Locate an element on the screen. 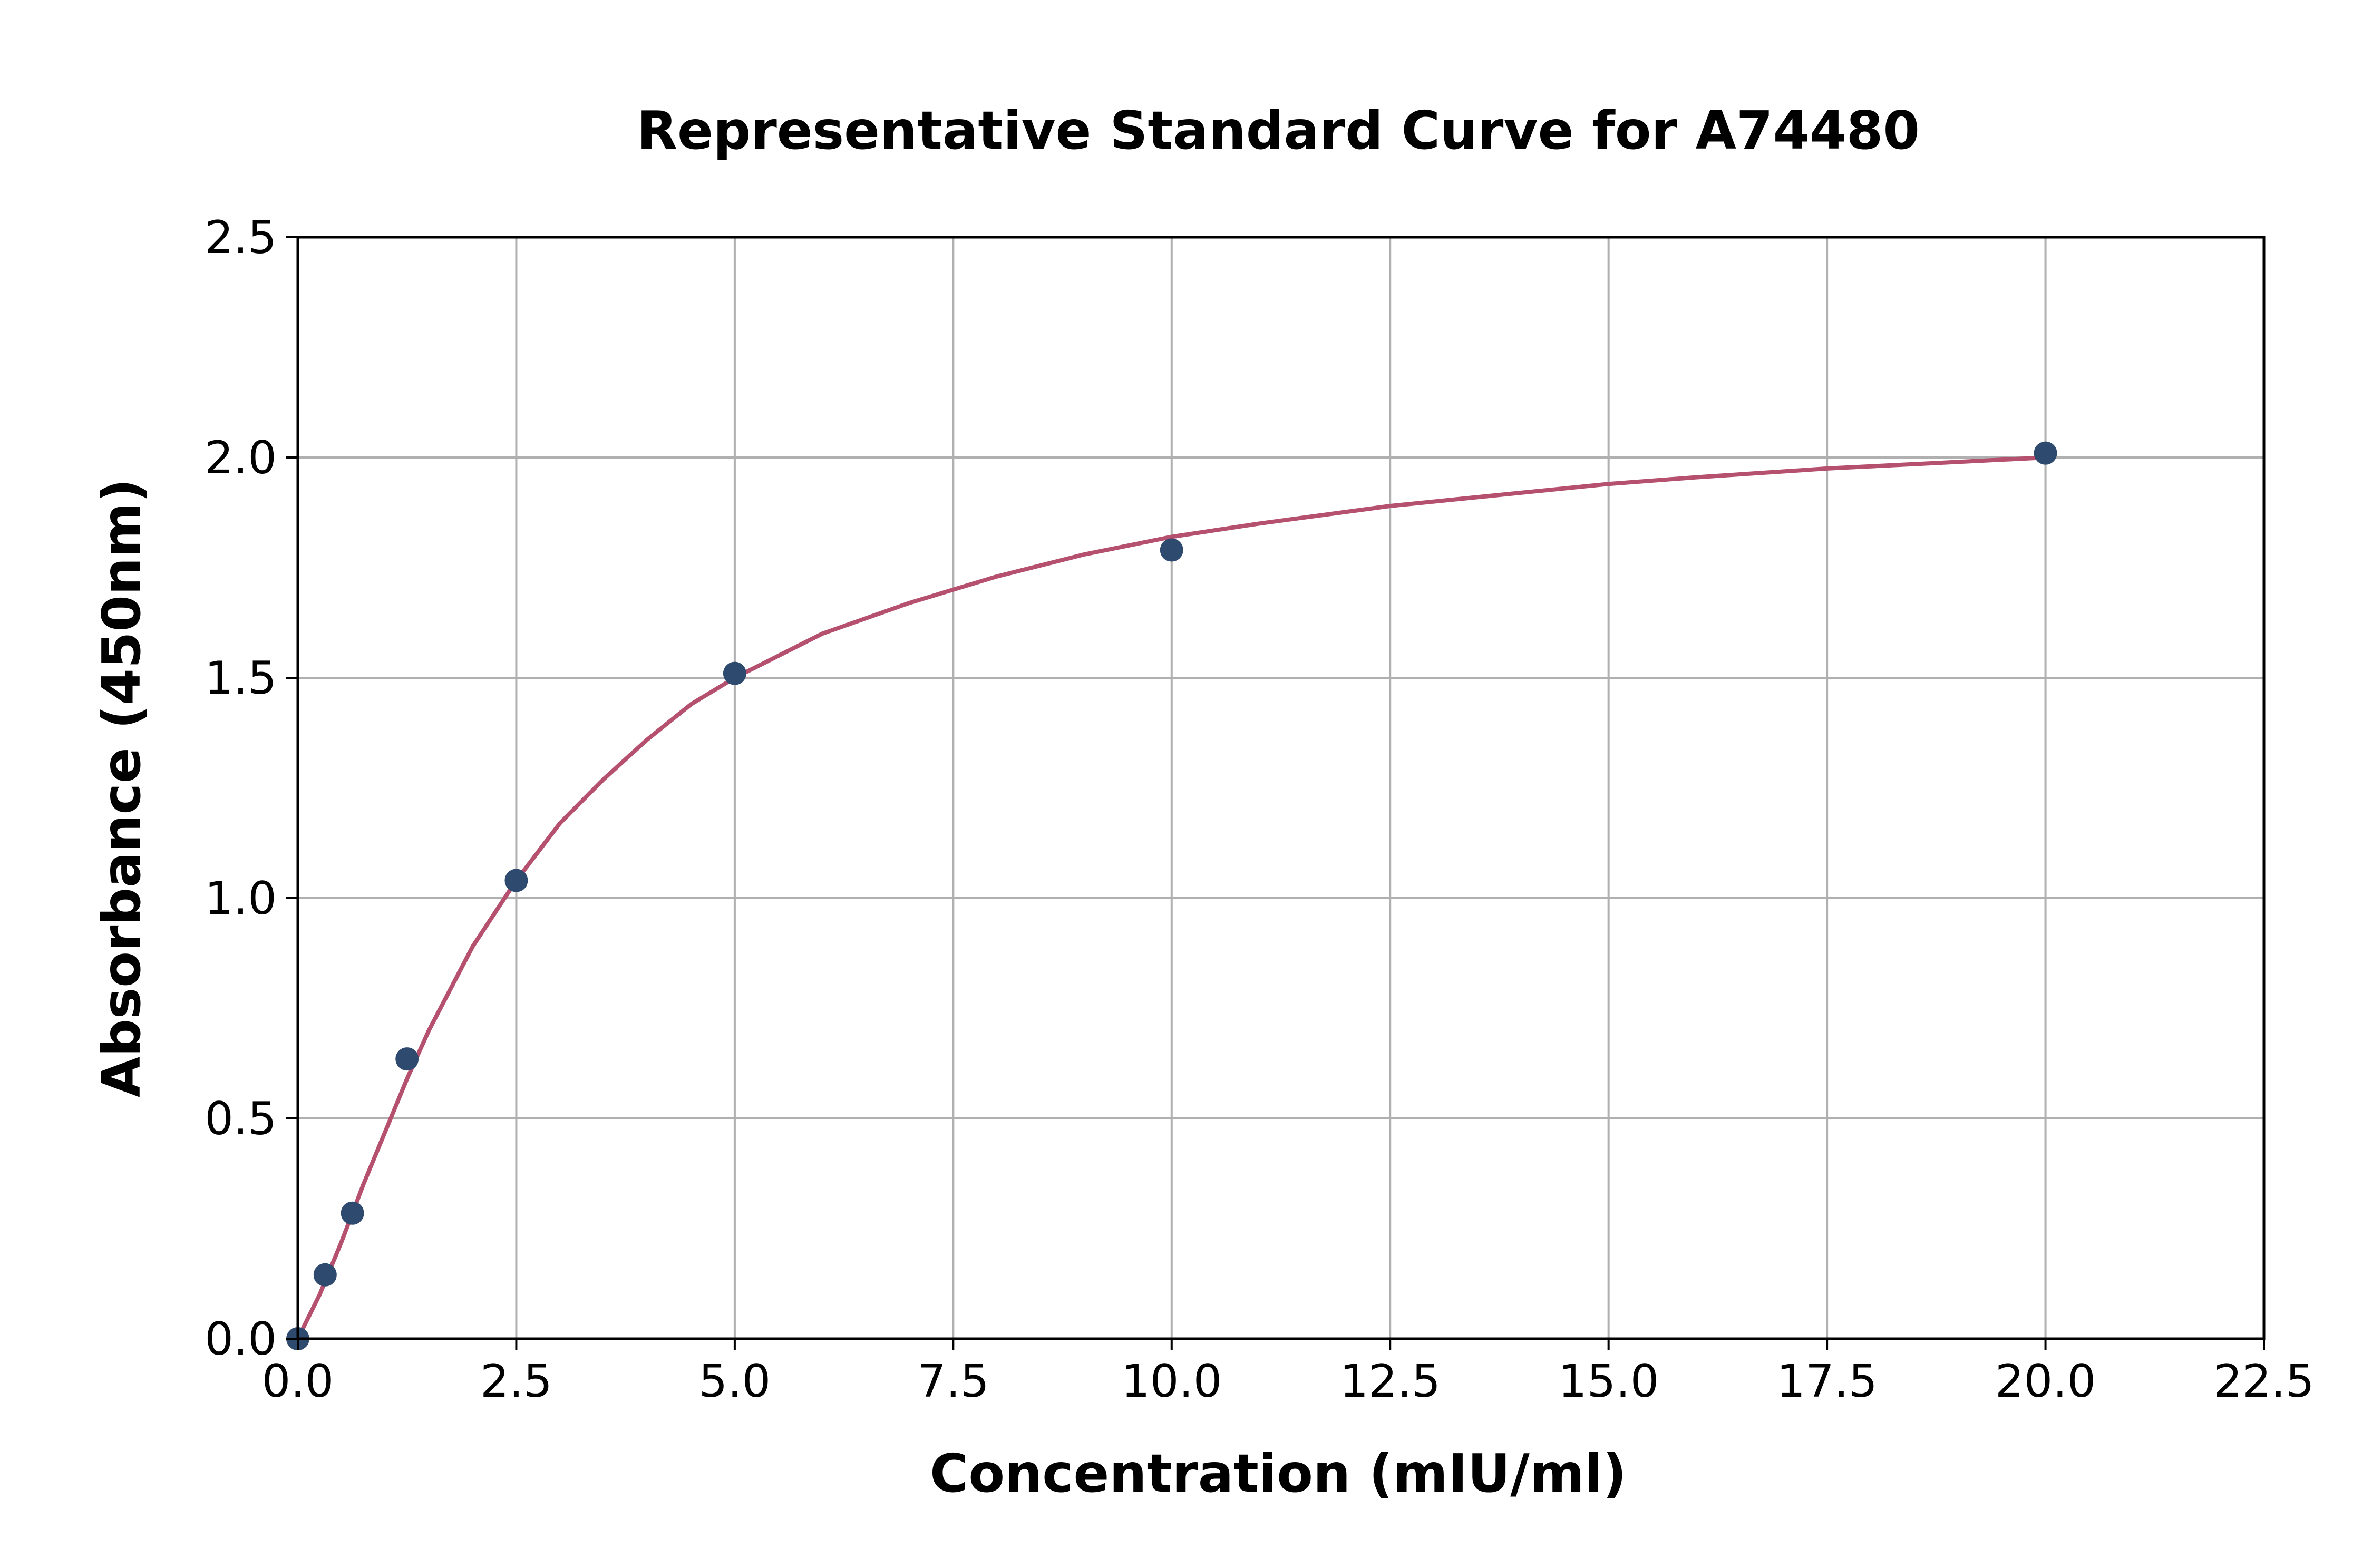 Image resolution: width=2372 pixels, height=1568 pixels. x-axis-ticks: 0.0 2.5 5.0 7.5 10.0 12.5 15.0 17.5 20.0 22.5 is located at coordinates (1288, 1374).